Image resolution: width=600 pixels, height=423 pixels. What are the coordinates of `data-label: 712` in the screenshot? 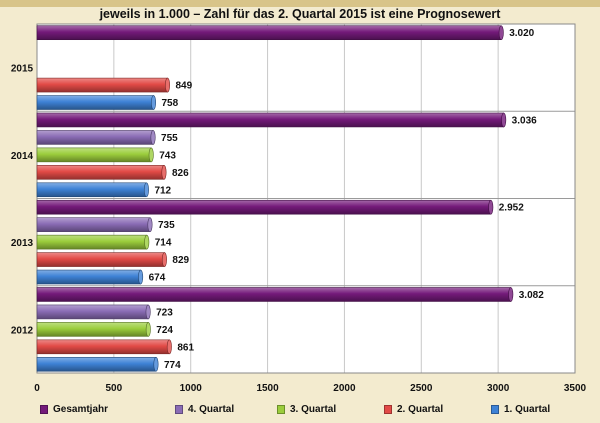 It's located at (162, 190).